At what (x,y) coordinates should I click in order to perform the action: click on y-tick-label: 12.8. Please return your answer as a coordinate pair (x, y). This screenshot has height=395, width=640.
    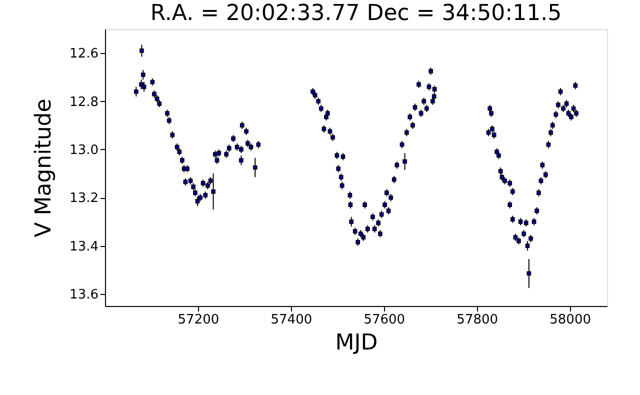
    Looking at the image, I should click on (84, 102).